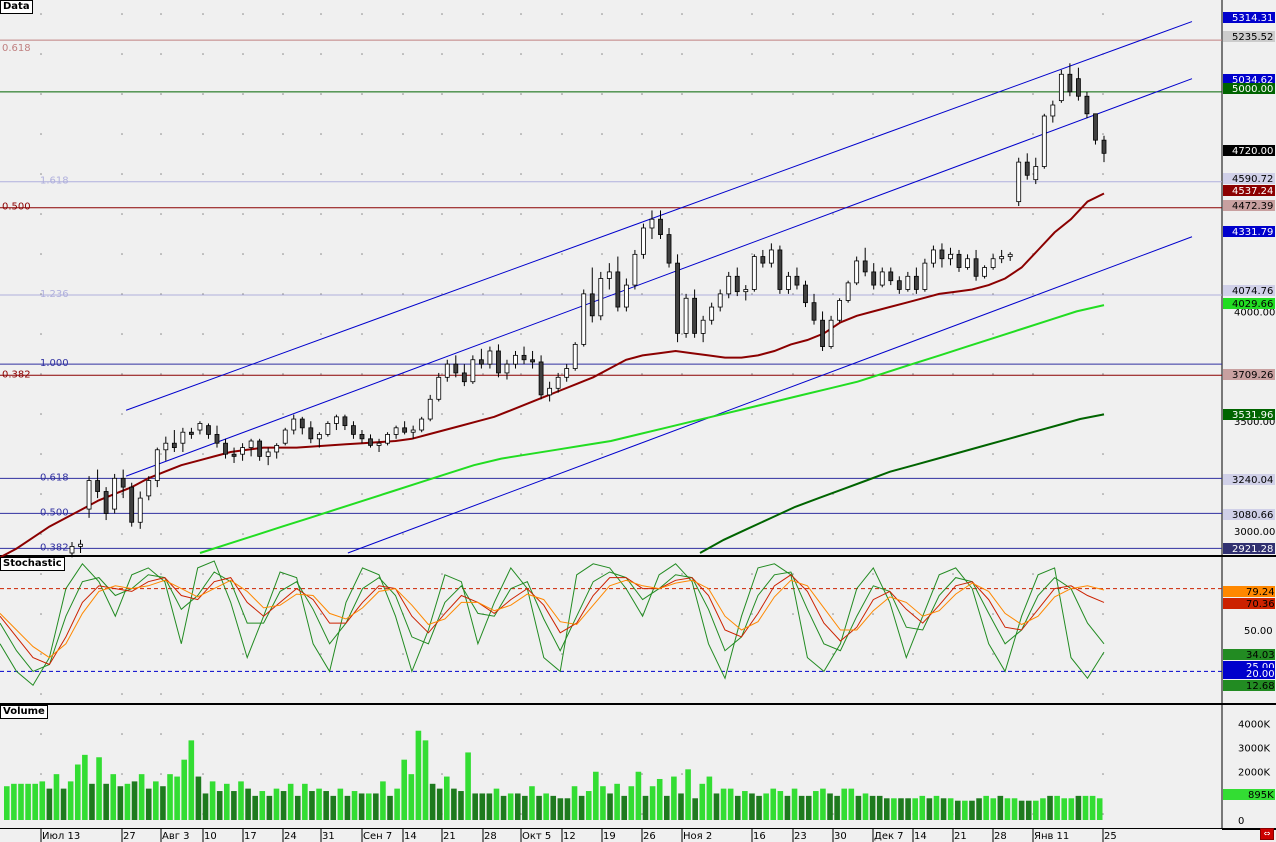 The width and height of the screenshot is (1276, 842). I want to click on volume-tag-label: 895K, so click(1261, 795).